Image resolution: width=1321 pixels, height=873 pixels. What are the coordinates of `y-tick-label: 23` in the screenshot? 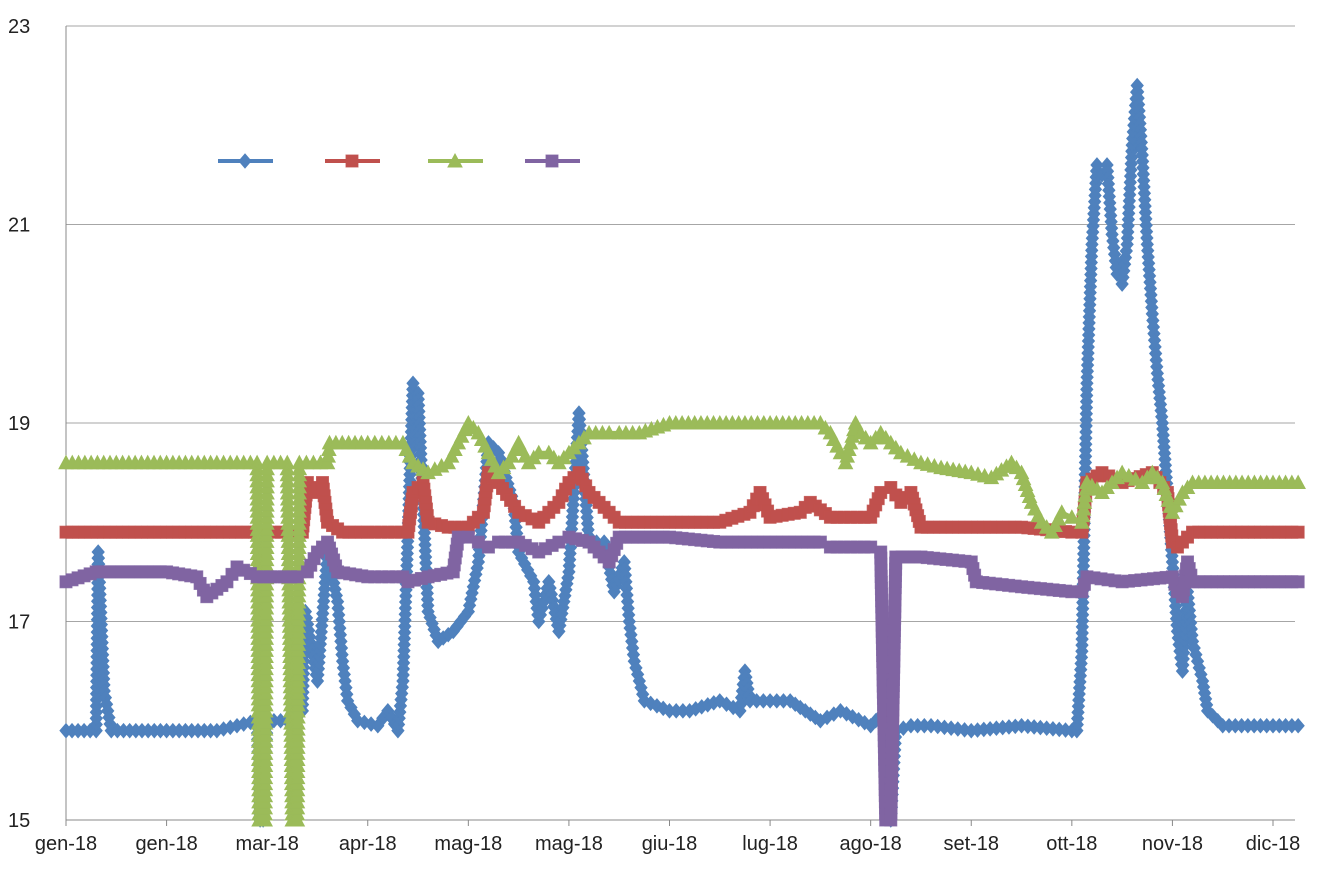 It's located at (19, 27).